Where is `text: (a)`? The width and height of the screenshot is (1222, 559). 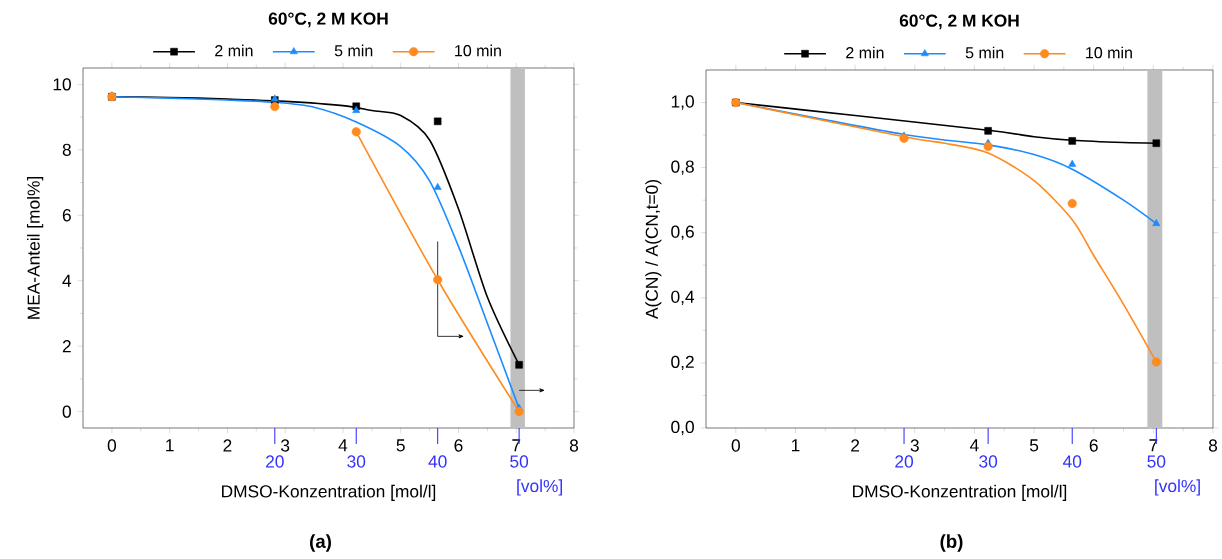 text: (a) is located at coordinates (320, 543).